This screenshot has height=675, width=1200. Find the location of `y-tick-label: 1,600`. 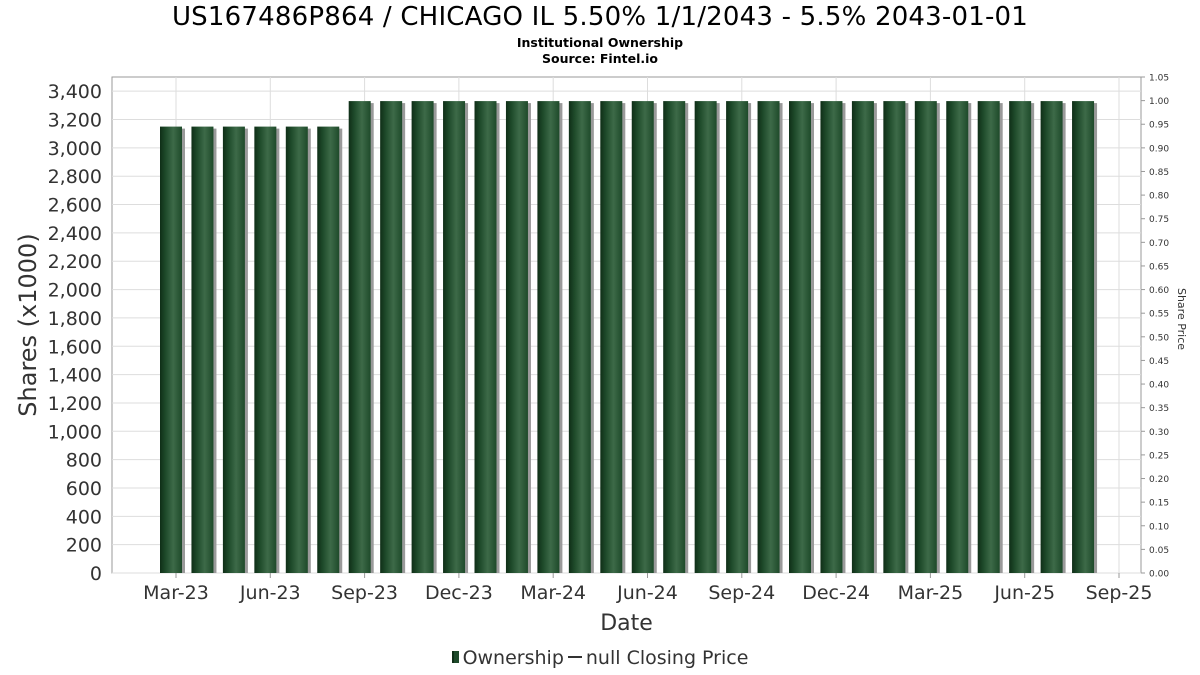

y-tick-label: 1,600 is located at coordinates (75, 347).